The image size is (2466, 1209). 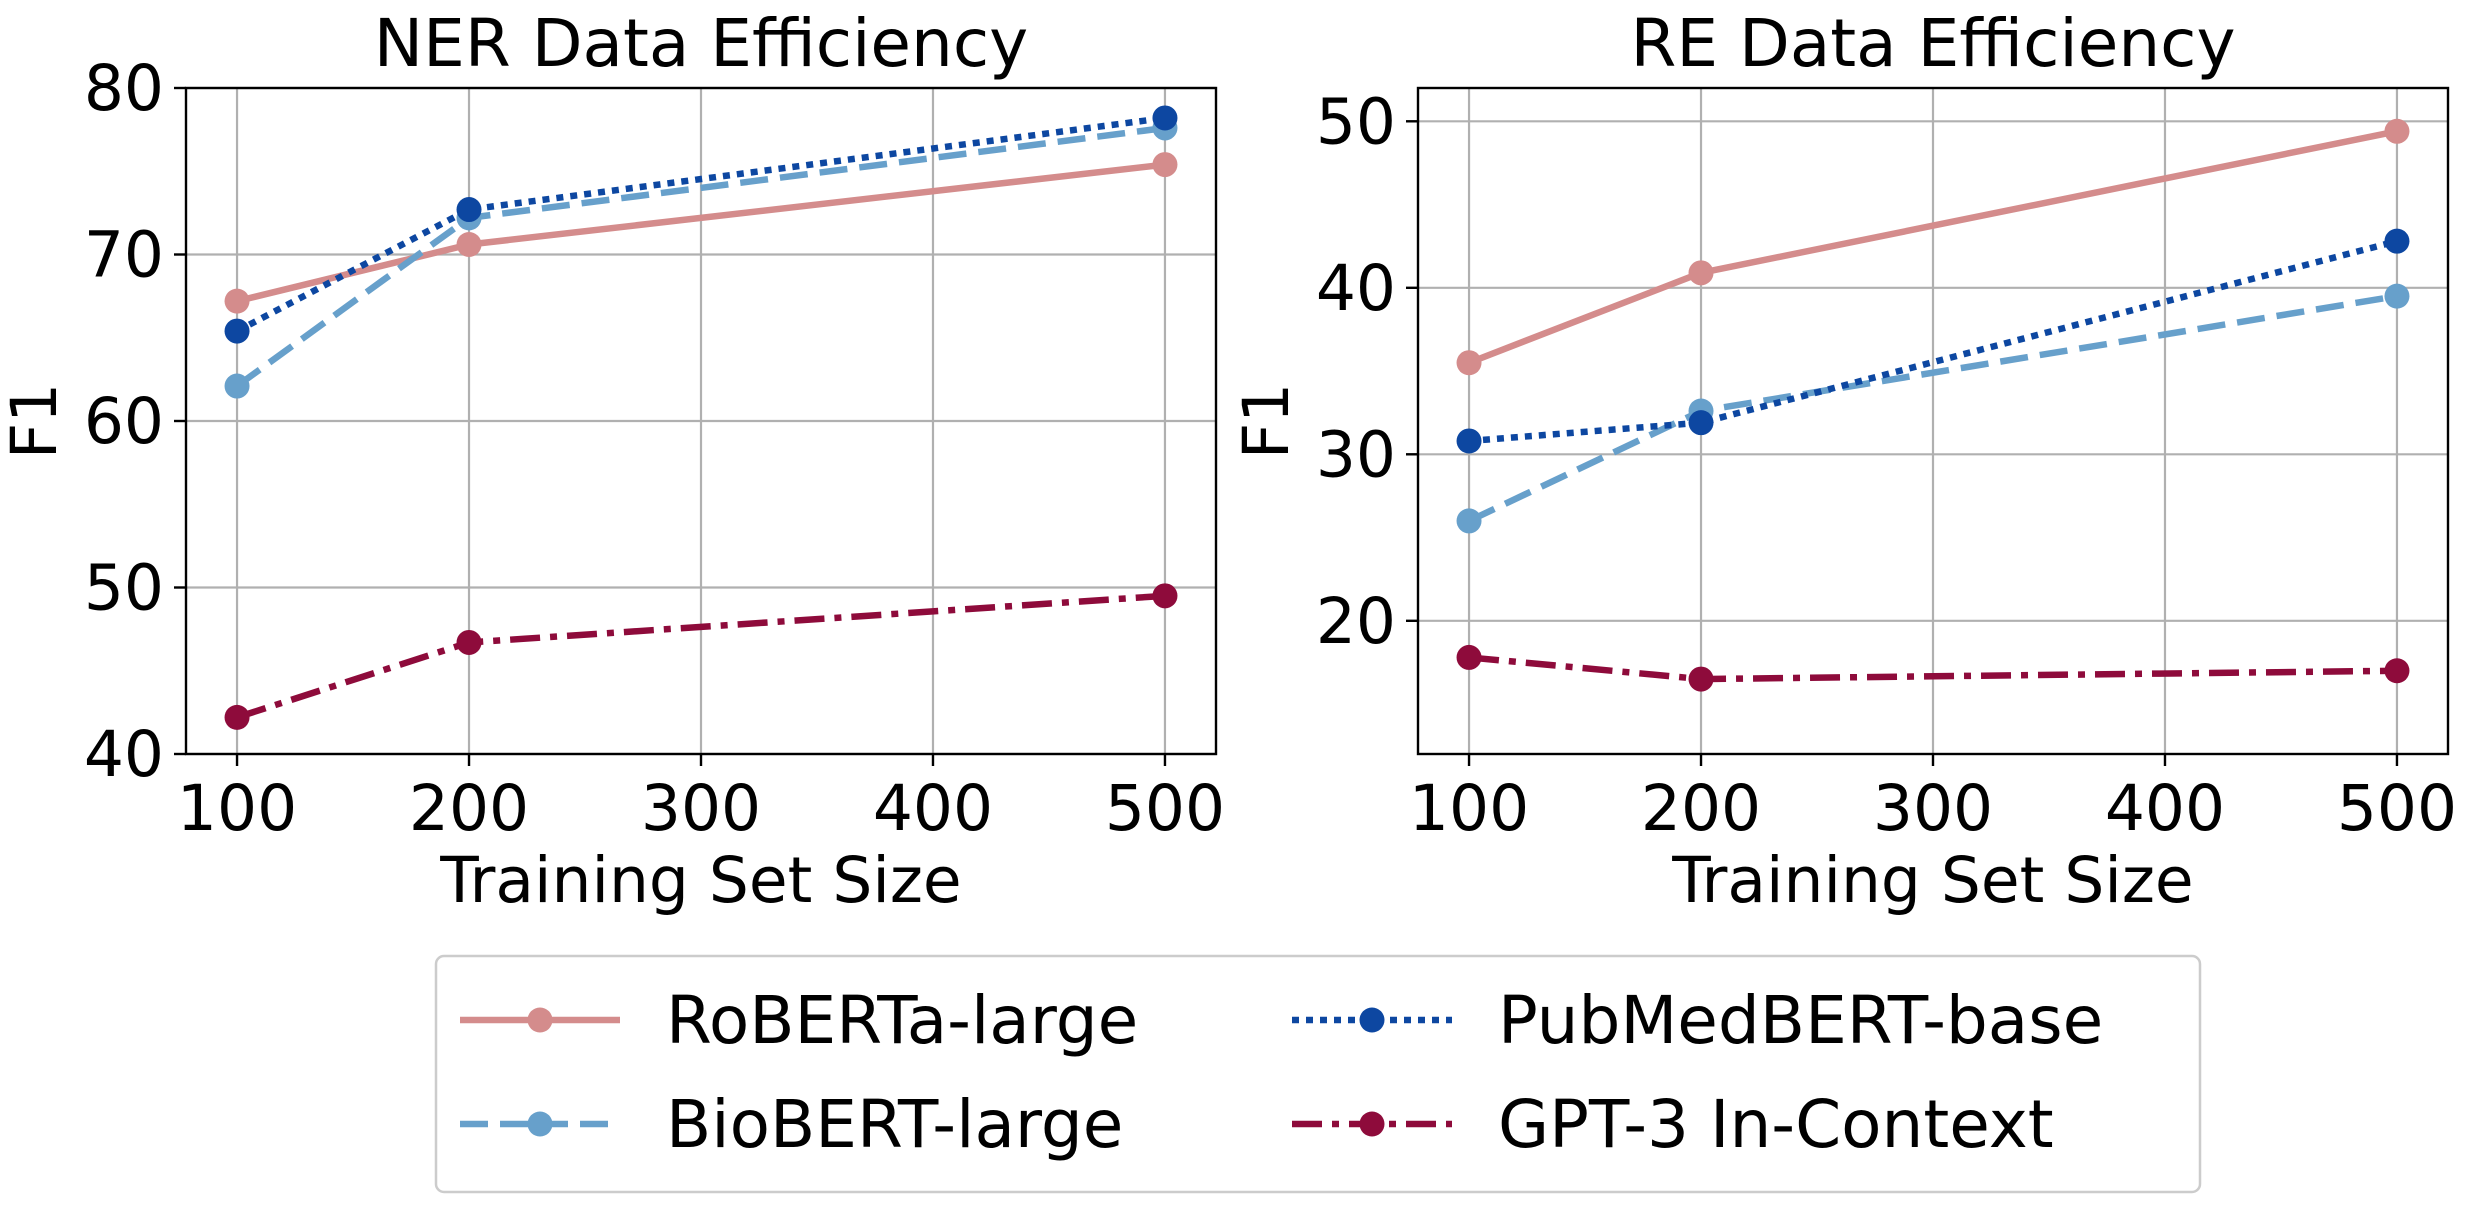 I want to click on legend-label-pubmedbert-base: PubMedBERT-base, so click(x=1800, y=1020).